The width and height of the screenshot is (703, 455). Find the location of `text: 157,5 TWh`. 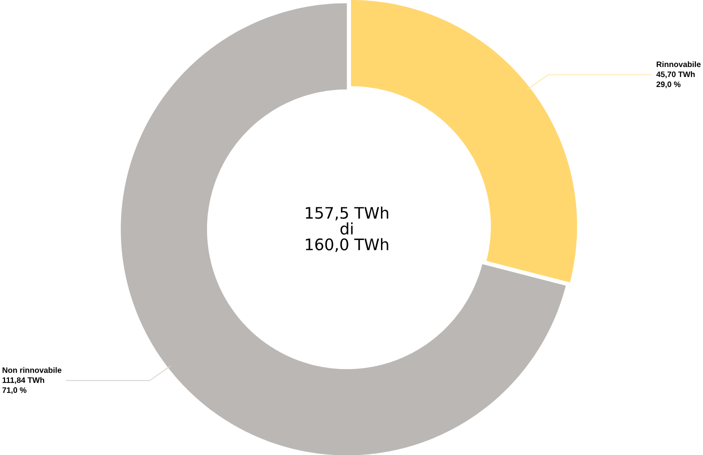

text: 157,5 TWh is located at coordinates (347, 213).